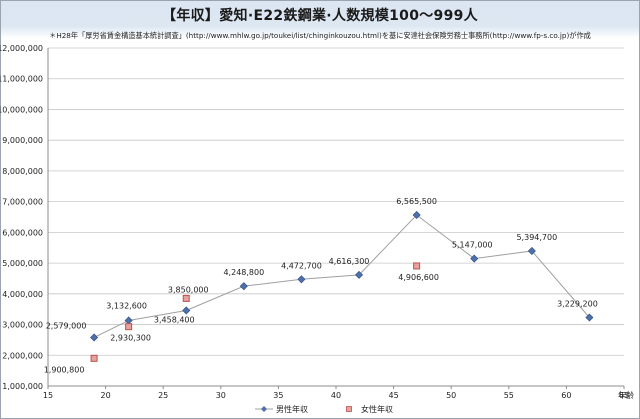  I want to click on data-label: 3,229,200, so click(577, 304).